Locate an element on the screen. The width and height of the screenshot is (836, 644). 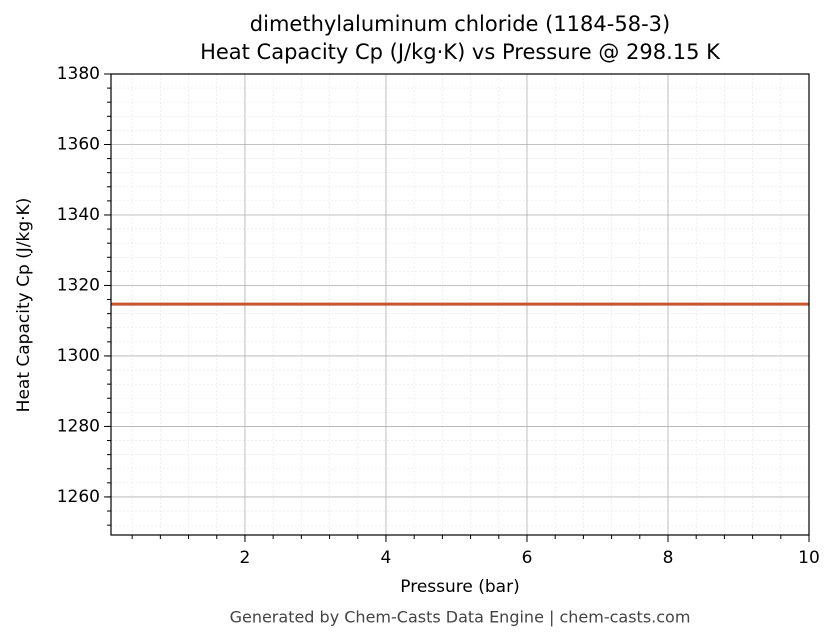
x-tick-label: 2 is located at coordinates (245, 558).